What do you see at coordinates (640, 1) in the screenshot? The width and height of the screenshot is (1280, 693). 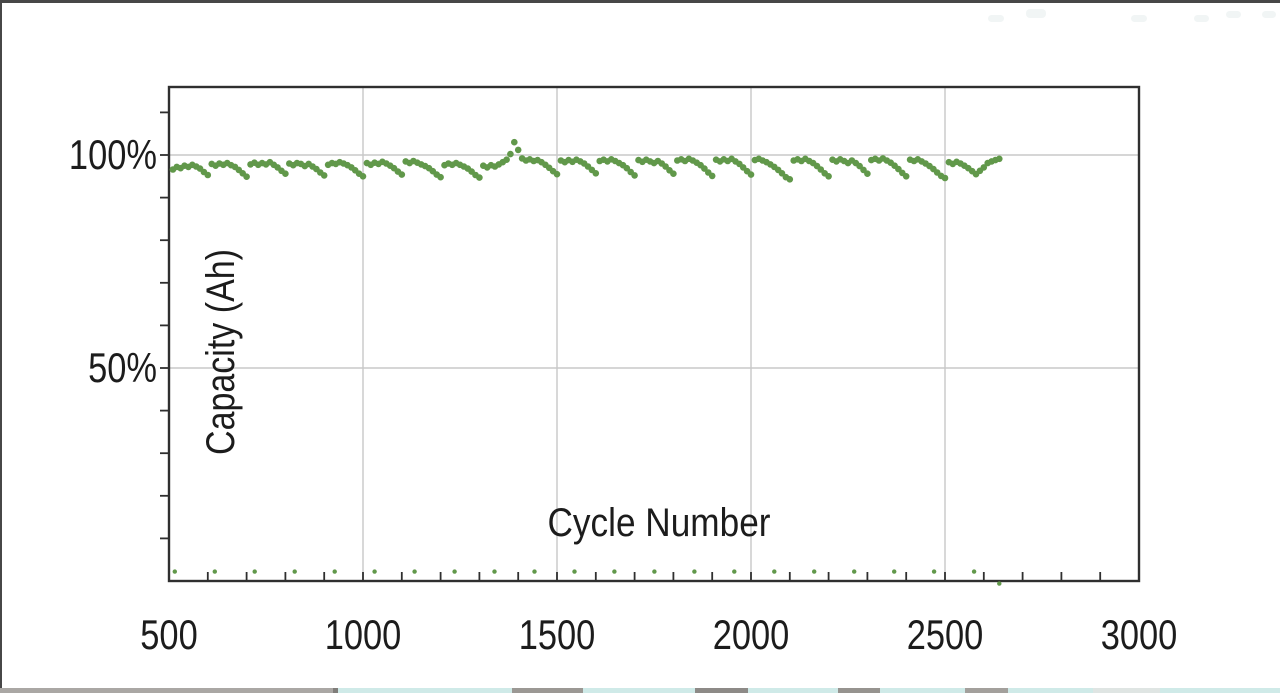 I see `slide-top-border` at bounding box center [640, 1].